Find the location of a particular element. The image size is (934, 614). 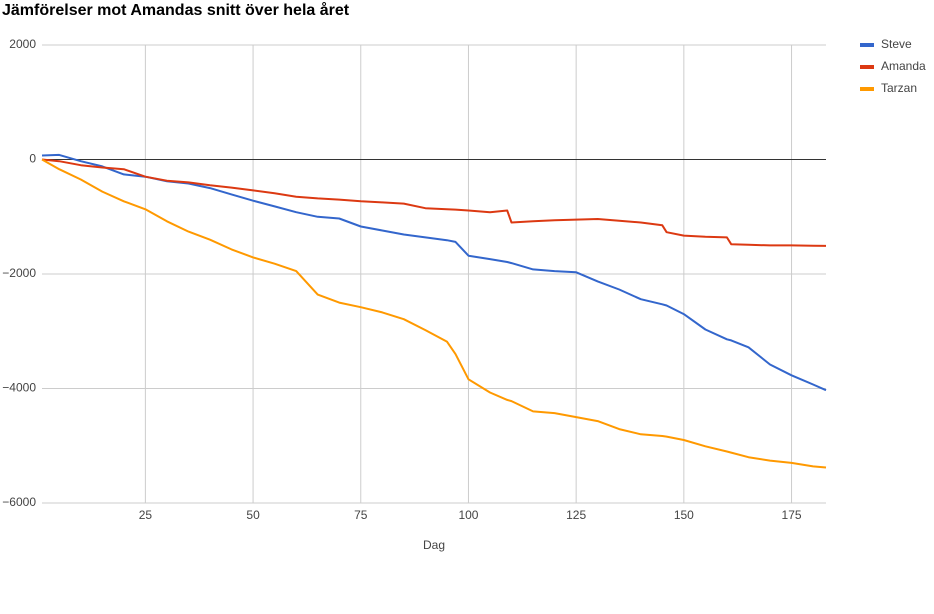

y-tick-label: 2000 is located at coordinates (22, 44).